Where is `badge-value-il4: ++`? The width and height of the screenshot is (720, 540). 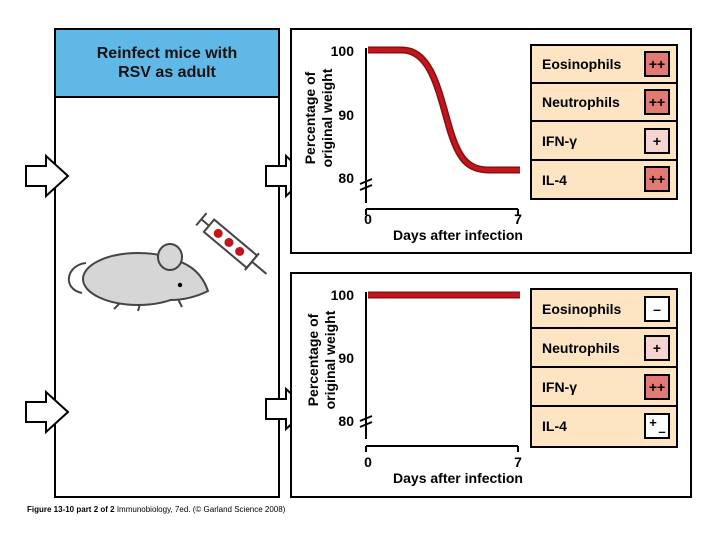 badge-value-il4: ++ is located at coordinates (657, 179).